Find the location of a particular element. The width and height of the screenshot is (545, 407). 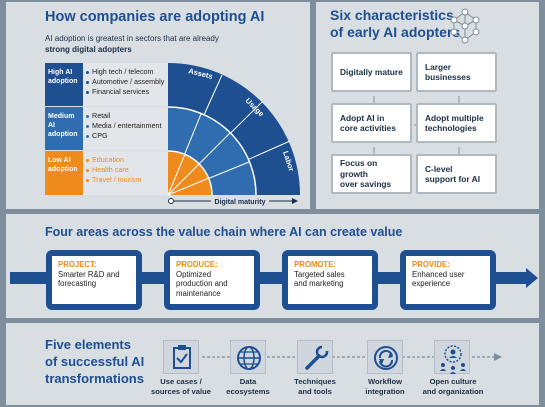

characteristic-multiple-technologies: Adopt multiple technologies is located at coordinates (456, 123).